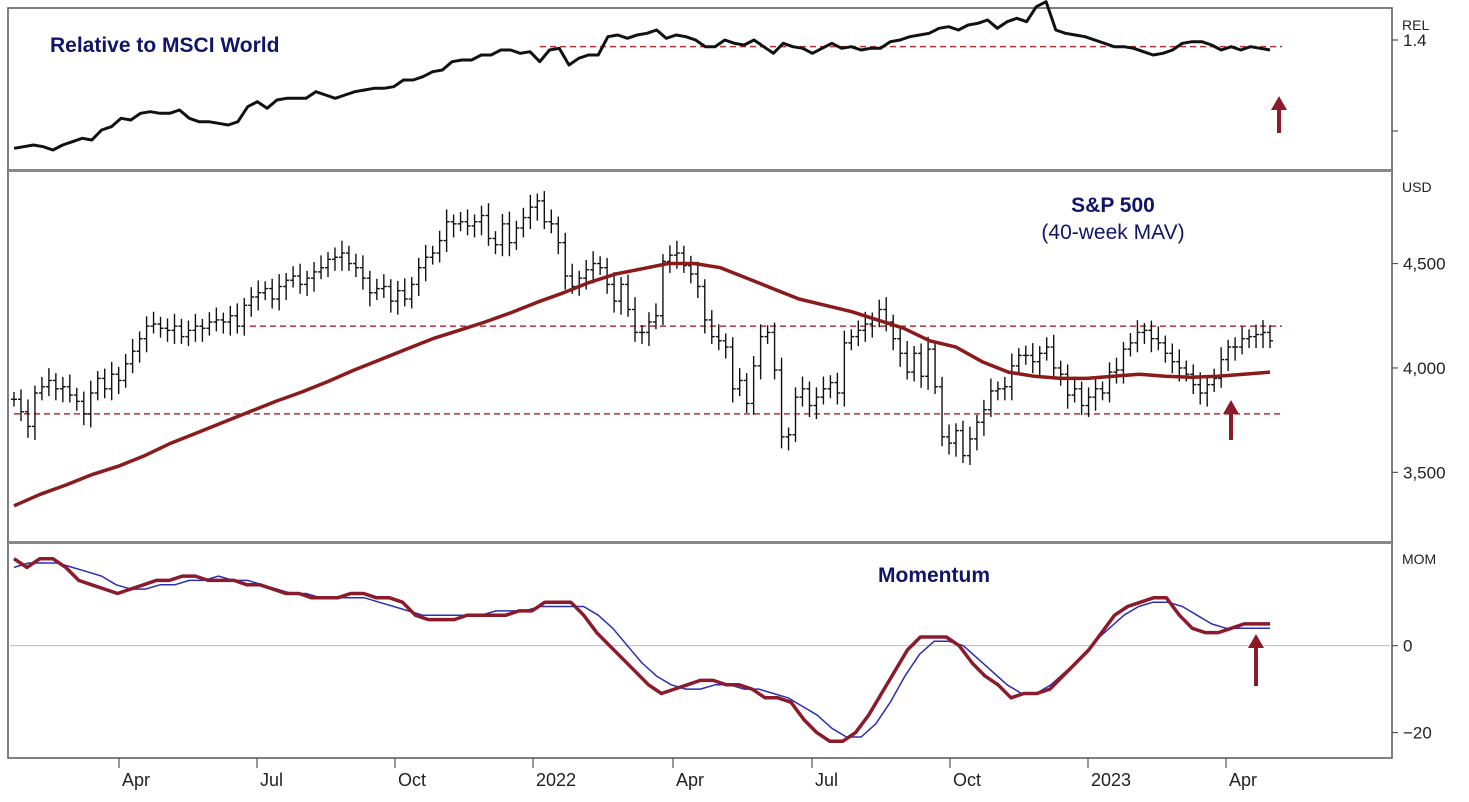  Describe the element at coordinates (1415, 40) in the screenshot. I see `y-tick-label: 1.4` at that location.